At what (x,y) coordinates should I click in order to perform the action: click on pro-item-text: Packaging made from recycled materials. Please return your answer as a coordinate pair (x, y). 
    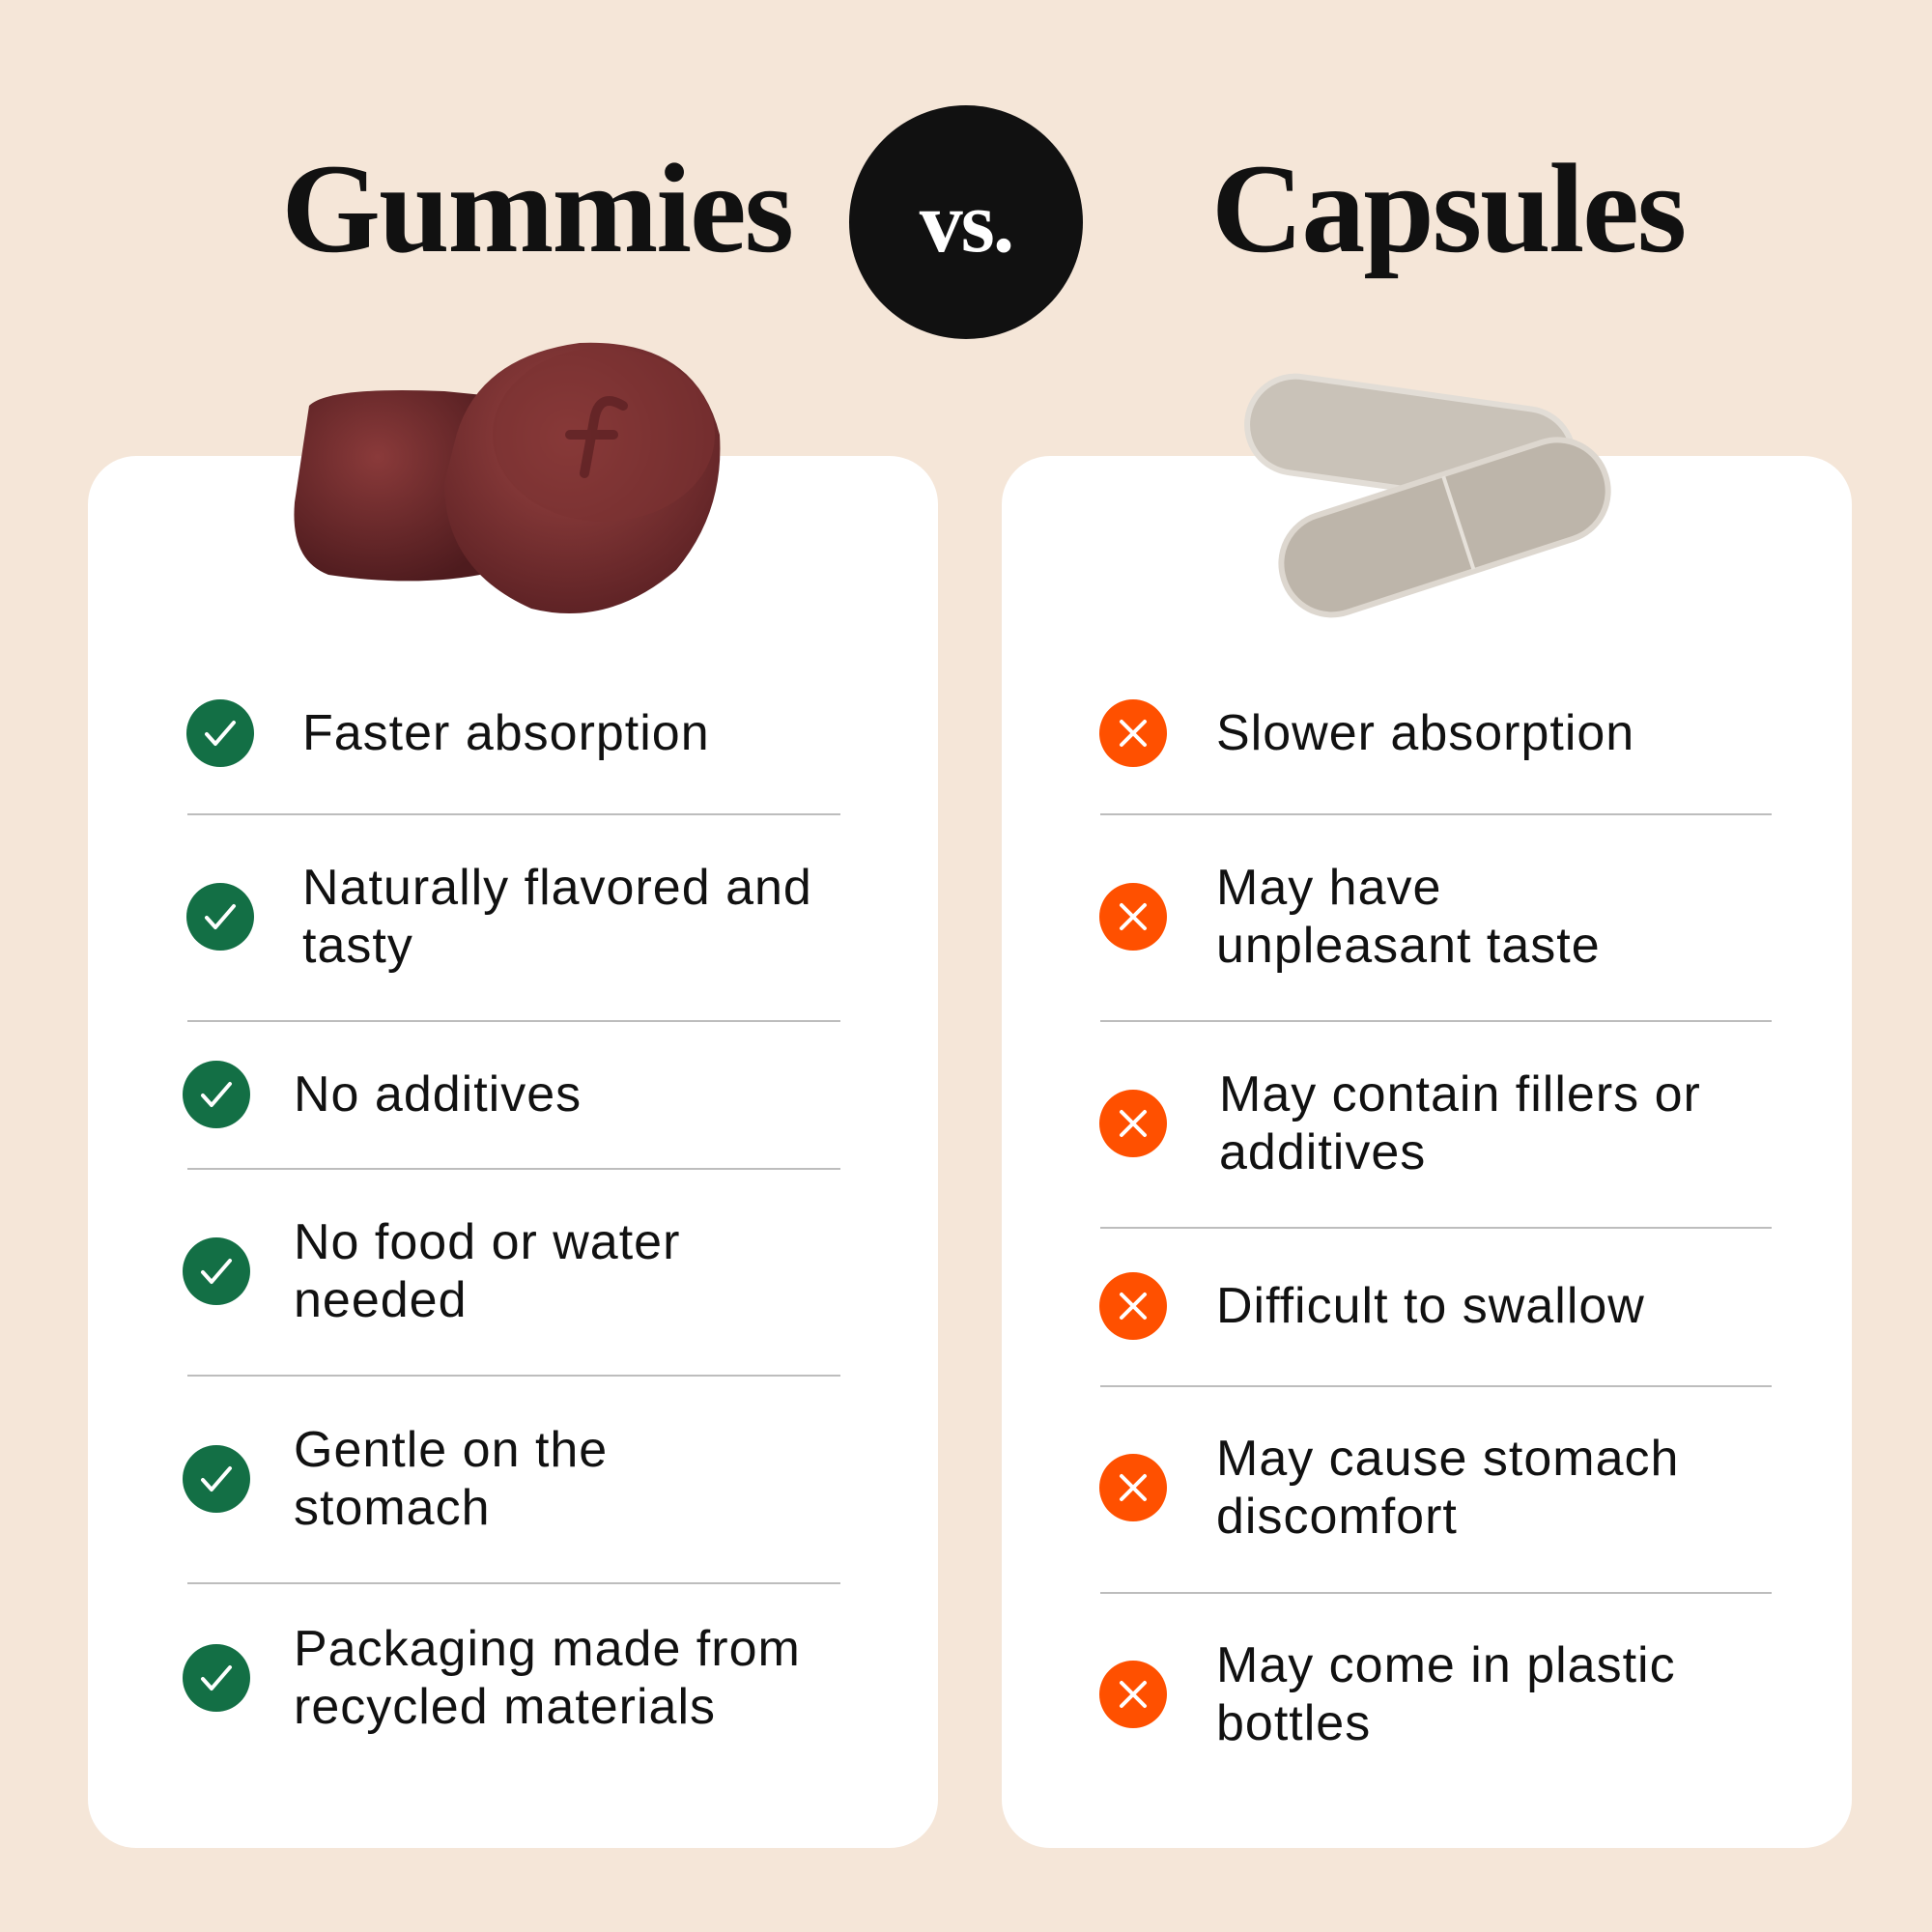
    Looking at the image, I should click on (547, 1678).